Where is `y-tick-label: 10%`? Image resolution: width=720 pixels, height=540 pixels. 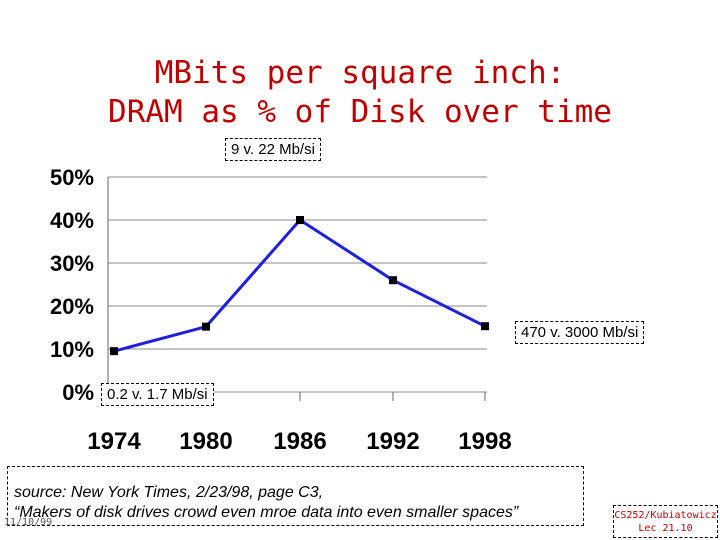 y-tick-label: 10% is located at coordinates (72, 349).